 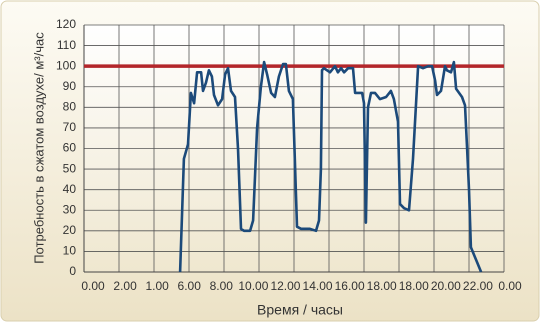 I want to click on x-axis-title: Время / часы, so click(x=300, y=310).